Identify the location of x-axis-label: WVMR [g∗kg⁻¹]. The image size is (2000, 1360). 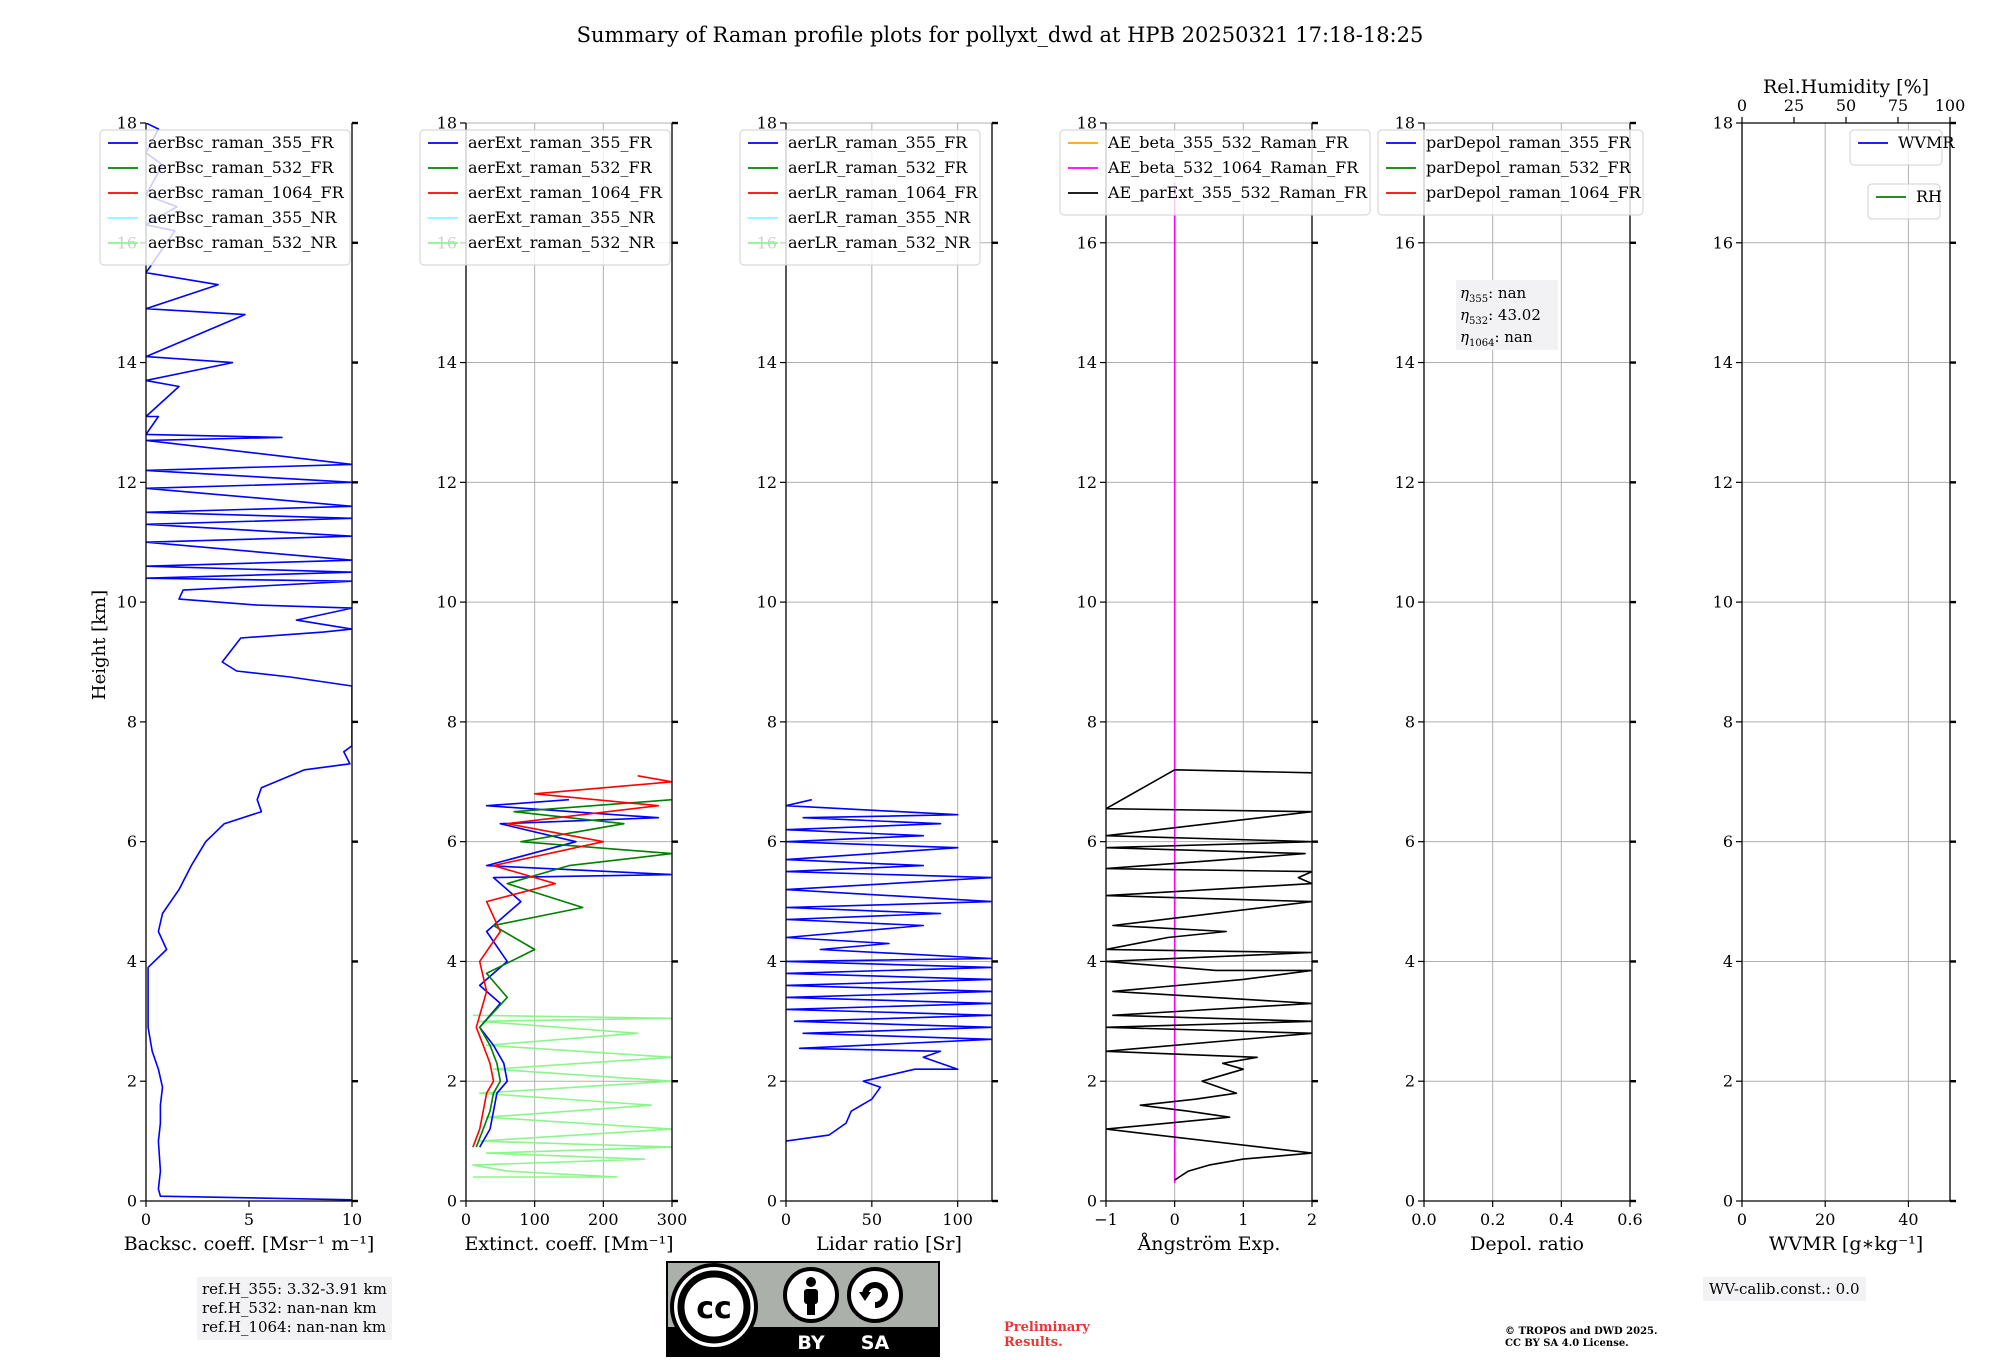
(1846, 1244).